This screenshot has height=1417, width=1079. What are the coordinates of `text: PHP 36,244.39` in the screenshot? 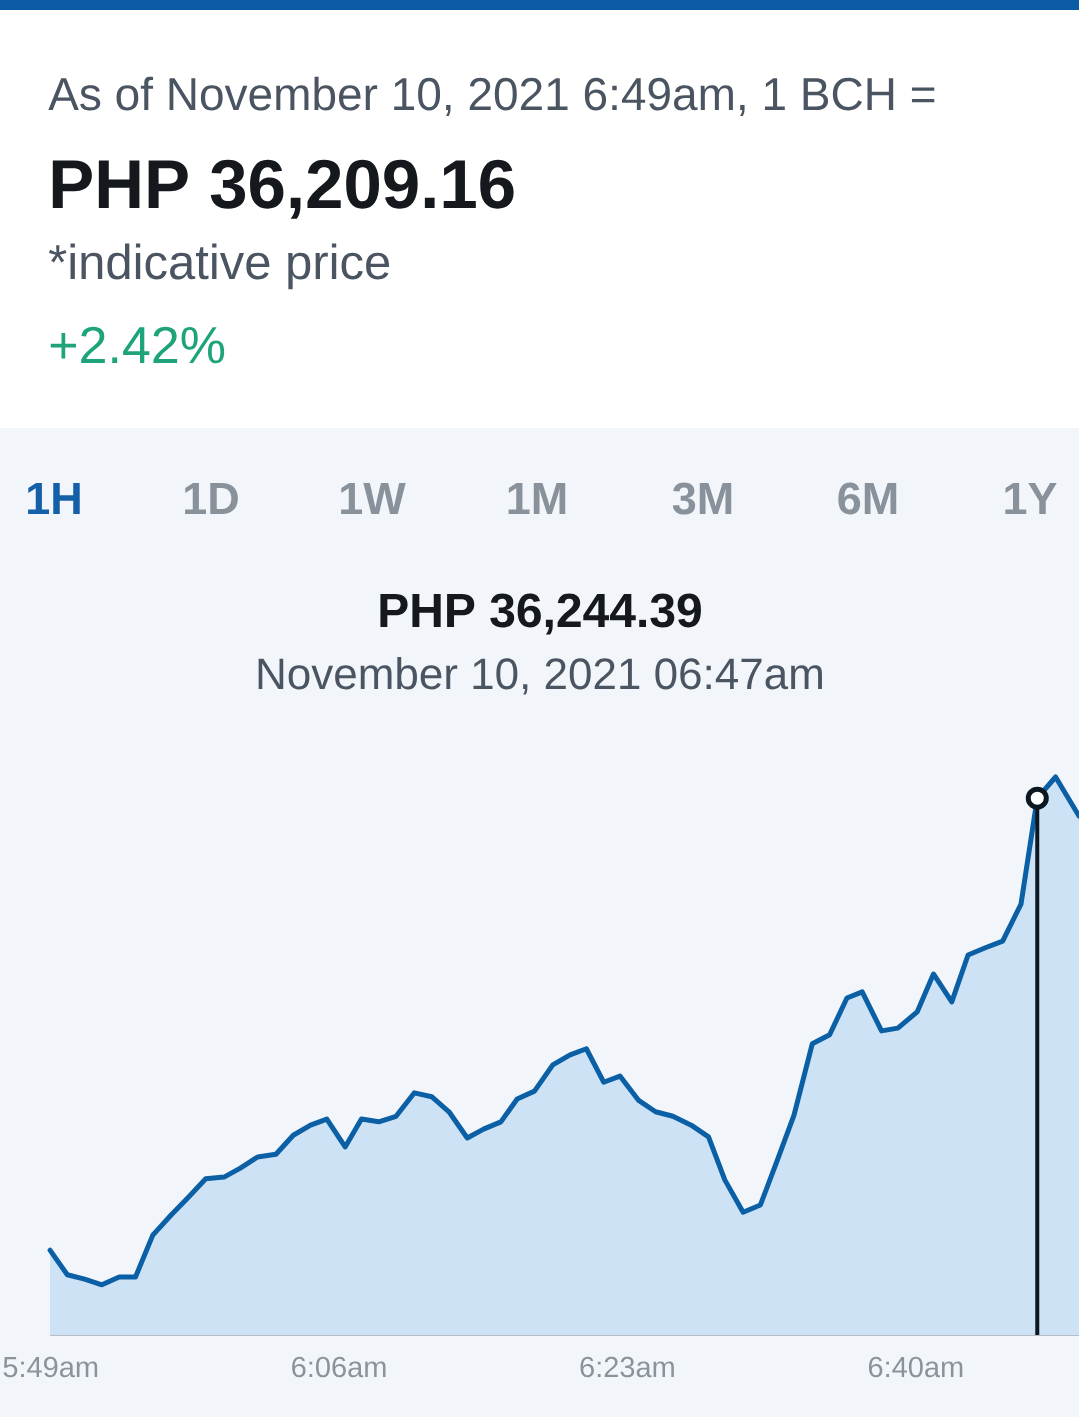 It's located at (540, 614).